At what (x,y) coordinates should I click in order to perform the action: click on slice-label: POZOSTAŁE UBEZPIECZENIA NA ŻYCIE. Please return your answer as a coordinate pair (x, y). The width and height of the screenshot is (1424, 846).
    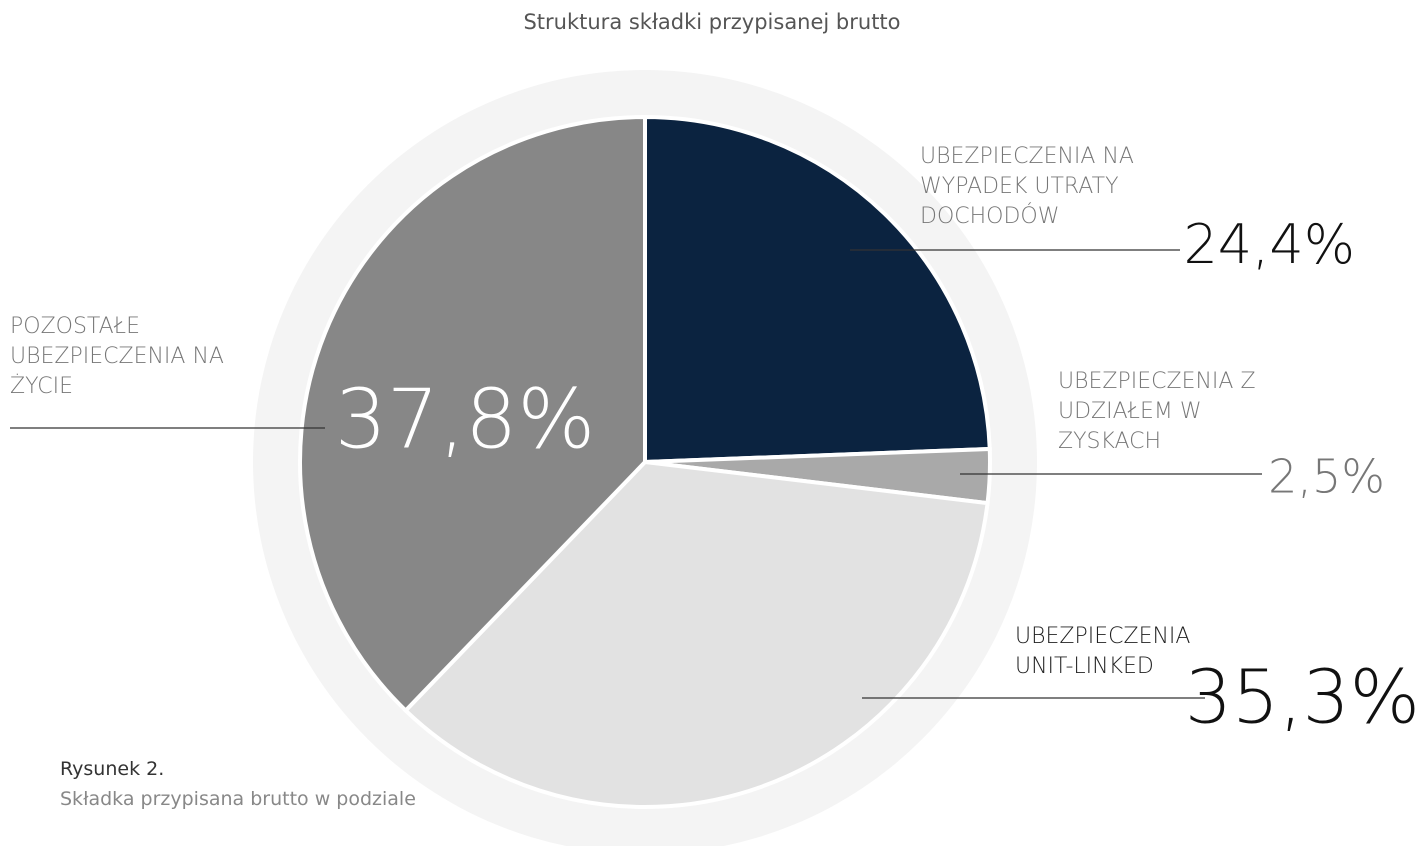
    Looking at the image, I should click on (117, 356).